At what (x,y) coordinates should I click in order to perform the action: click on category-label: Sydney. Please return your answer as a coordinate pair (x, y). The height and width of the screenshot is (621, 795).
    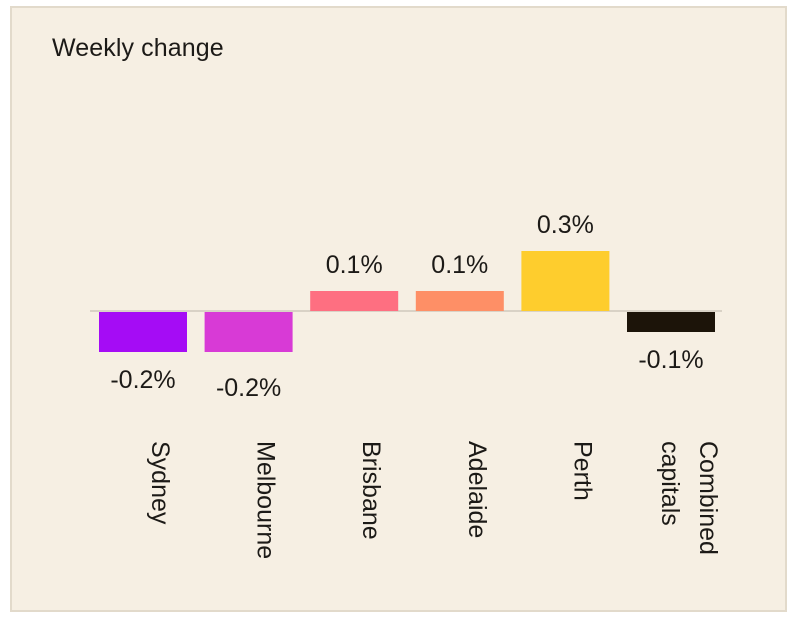
    Looking at the image, I should click on (160, 483).